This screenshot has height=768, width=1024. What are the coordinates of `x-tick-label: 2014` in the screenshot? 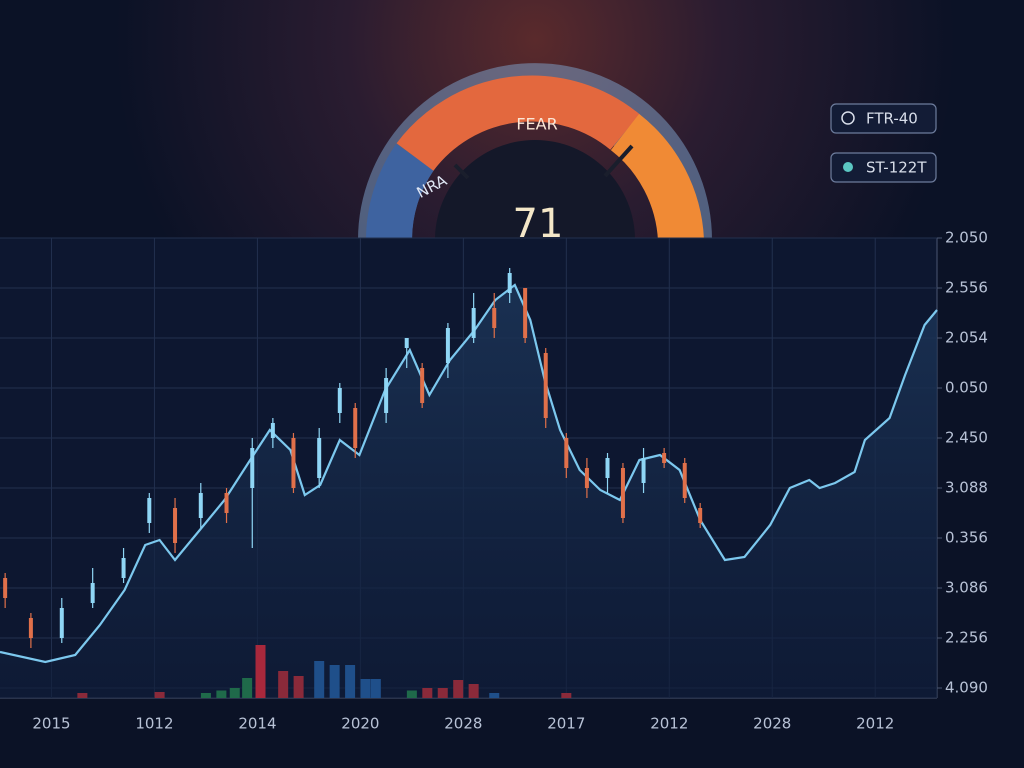 It's located at (257, 724).